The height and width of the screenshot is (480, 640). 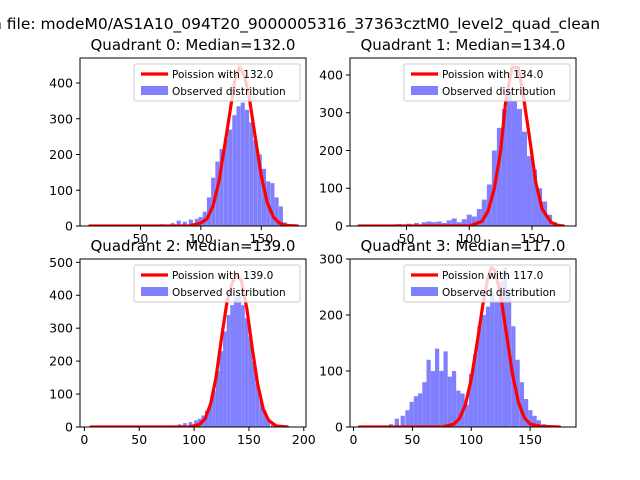 I want to click on x-tick-label: 150, so click(x=249, y=439).